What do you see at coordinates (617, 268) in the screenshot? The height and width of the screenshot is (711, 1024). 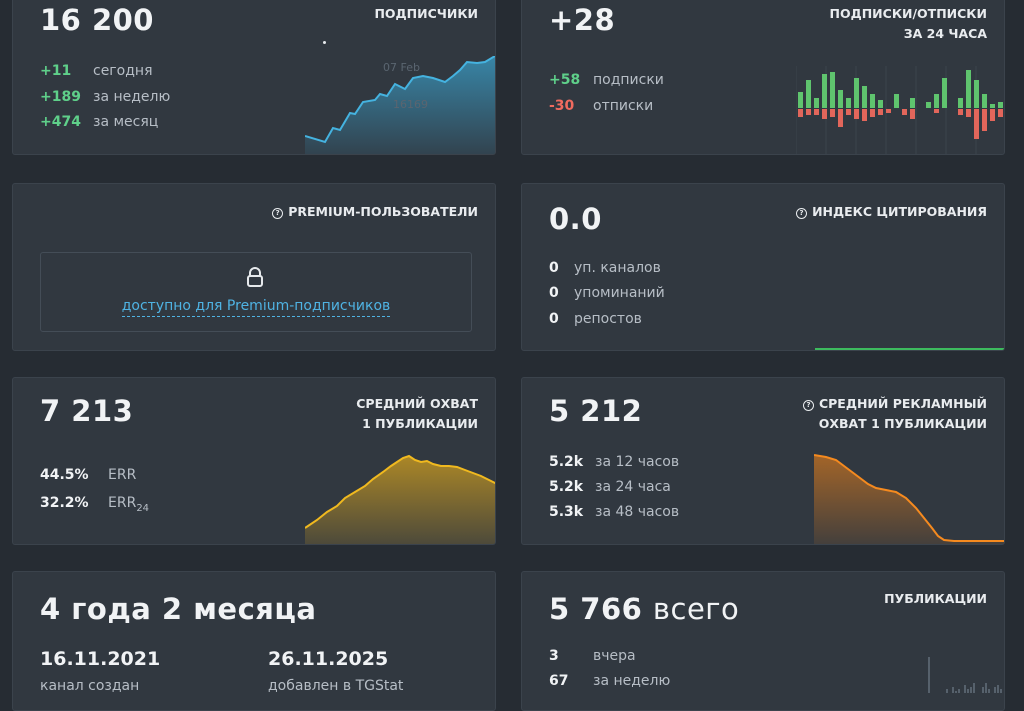 I see `citation-channels-label: уп. каналов` at bounding box center [617, 268].